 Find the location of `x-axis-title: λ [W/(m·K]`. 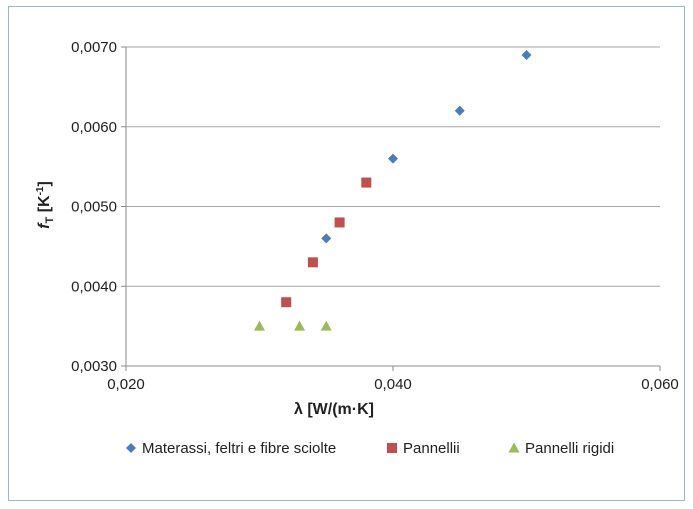

x-axis-title: λ [W/(m·K] is located at coordinates (334, 409).